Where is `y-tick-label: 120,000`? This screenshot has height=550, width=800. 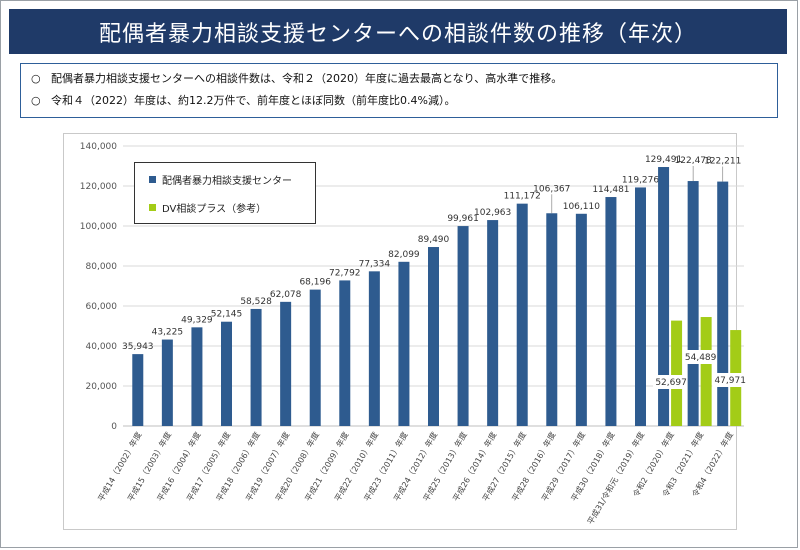 y-tick-label: 120,000 is located at coordinates (98, 187).